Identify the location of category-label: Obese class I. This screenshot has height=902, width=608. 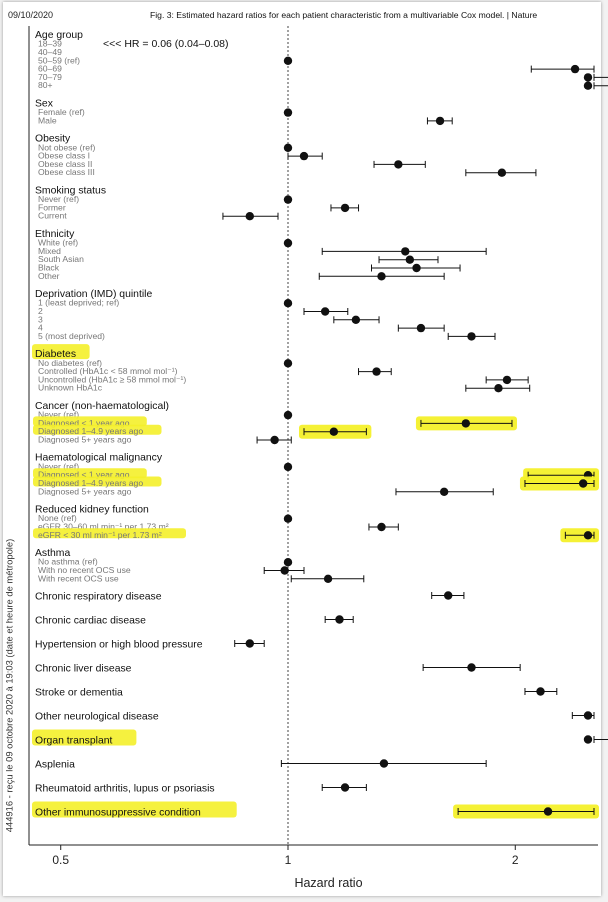
(64, 156).